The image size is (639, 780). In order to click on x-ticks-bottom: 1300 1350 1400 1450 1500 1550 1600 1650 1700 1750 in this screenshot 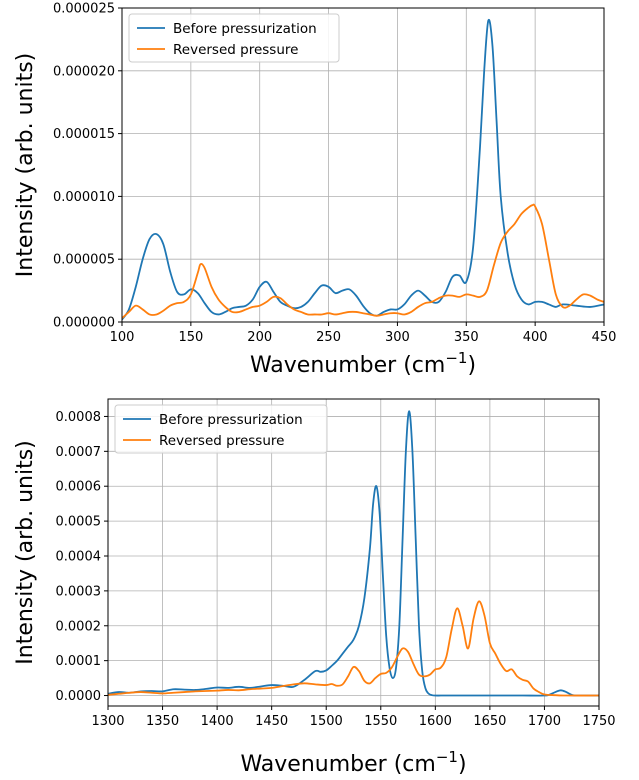, I will do `click(353, 717)`.